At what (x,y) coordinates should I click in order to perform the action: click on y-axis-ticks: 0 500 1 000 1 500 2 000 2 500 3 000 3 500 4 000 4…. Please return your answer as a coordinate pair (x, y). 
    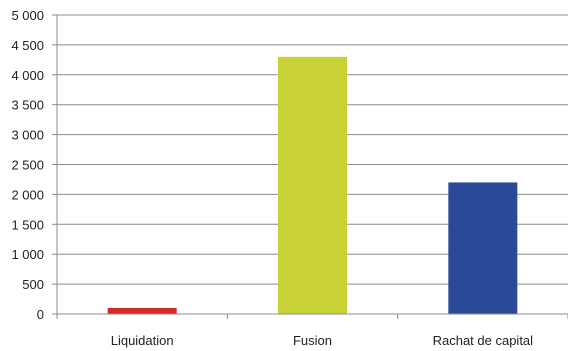
    Looking at the image, I should click on (34, 165).